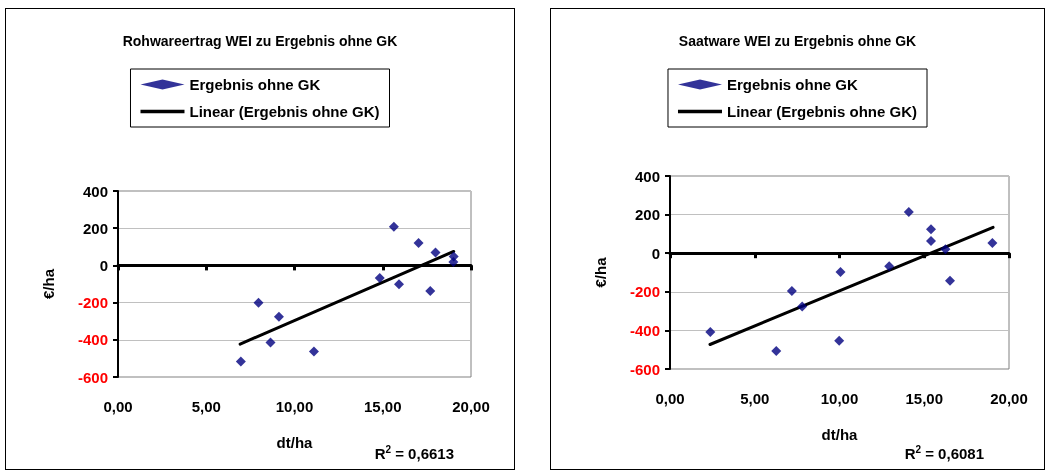 This screenshot has width=1050, height=472. I want to click on chart-title: Rohwareertrag WEI zu Ergebnis ohne GK, so click(260, 41).